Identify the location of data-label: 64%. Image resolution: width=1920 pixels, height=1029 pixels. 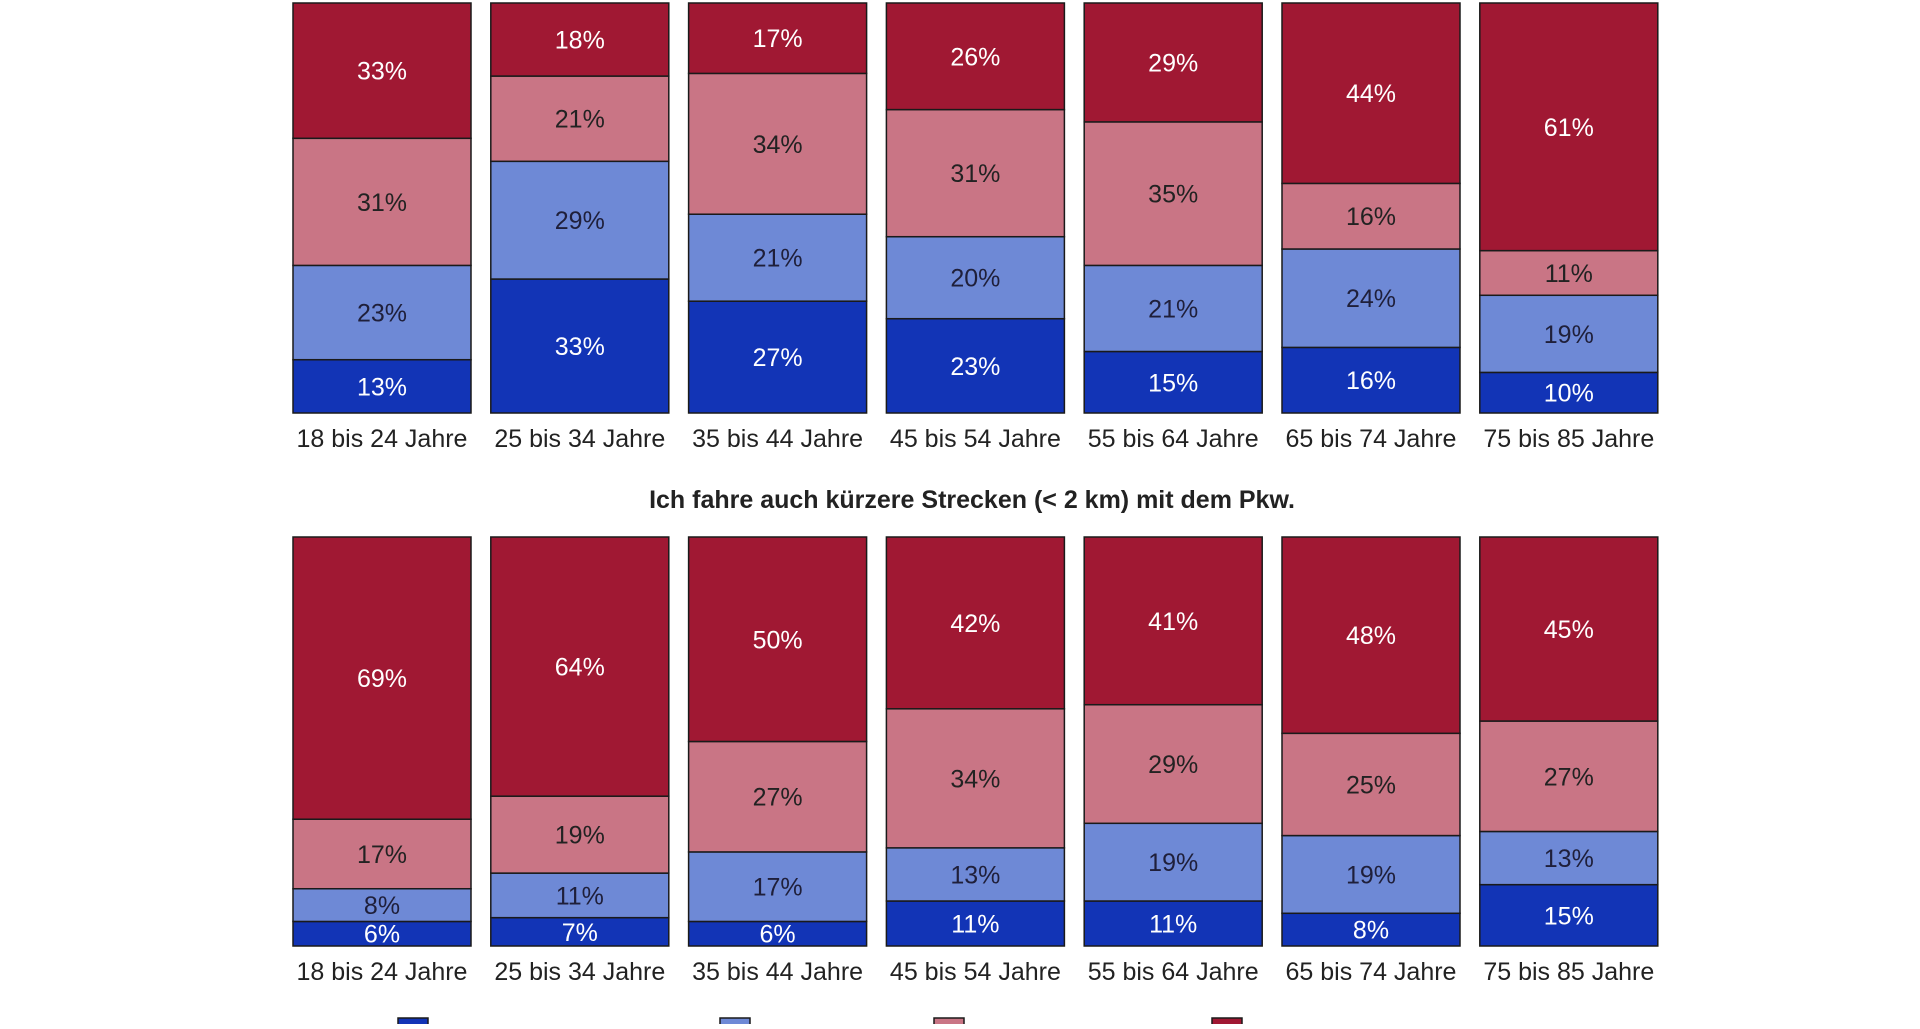
(580, 668).